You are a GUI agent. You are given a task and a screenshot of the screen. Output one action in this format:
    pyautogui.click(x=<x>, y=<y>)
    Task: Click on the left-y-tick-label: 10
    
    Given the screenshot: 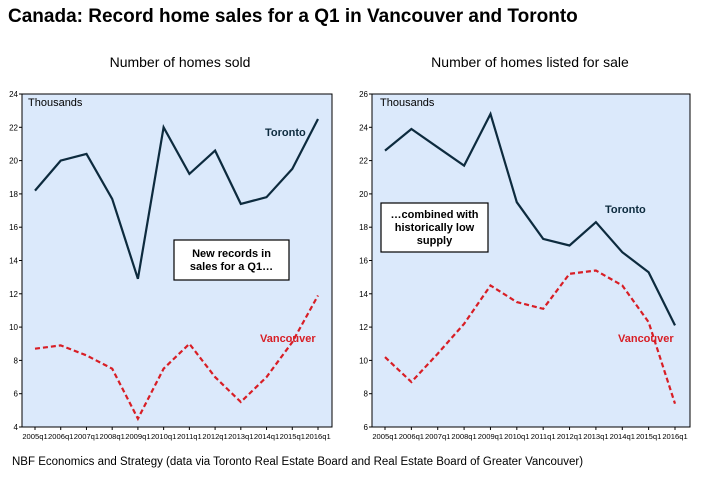 What is the action you would take?
    pyautogui.click(x=13, y=327)
    